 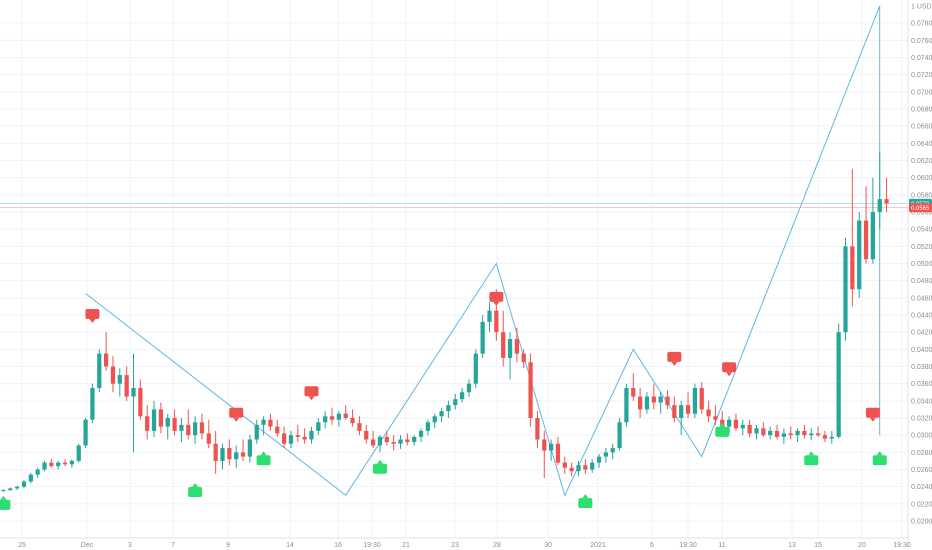 What do you see at coordinates (921, 24) in the screenshot?
I see `y-tick-label: 0.0780` at bounding box center [921, 24].